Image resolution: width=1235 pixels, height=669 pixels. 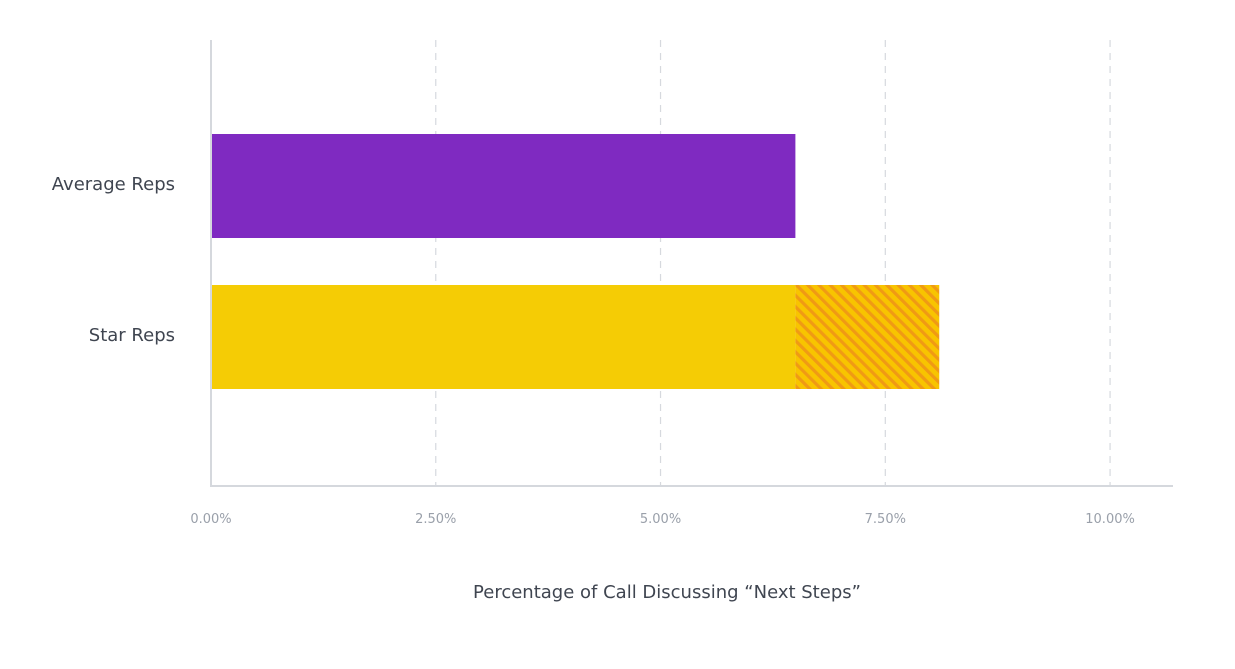 I want to click on x-tick-labels: 0.00% 2.50% 5.00% 7.50% 10.00%, so click(x=662, y=519).